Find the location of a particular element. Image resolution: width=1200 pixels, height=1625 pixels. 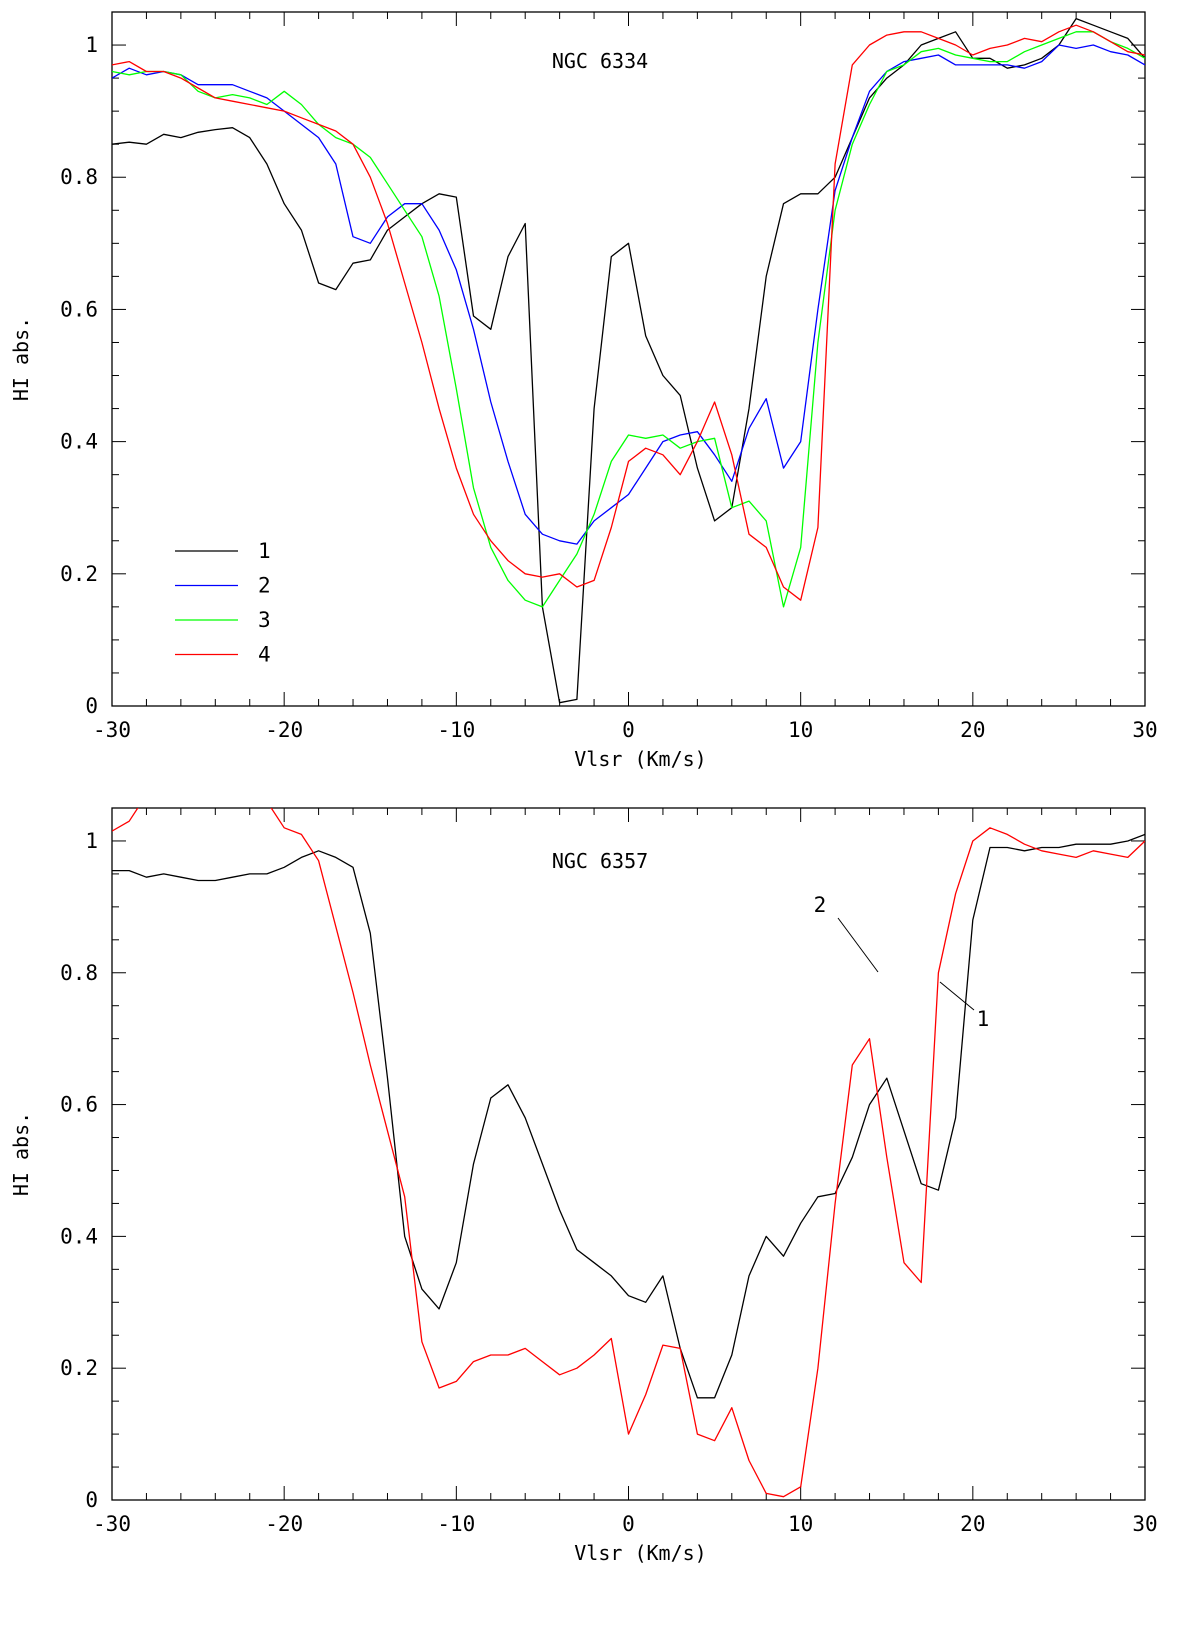

annotation-label: 2 is located at coordinates (820, 905).